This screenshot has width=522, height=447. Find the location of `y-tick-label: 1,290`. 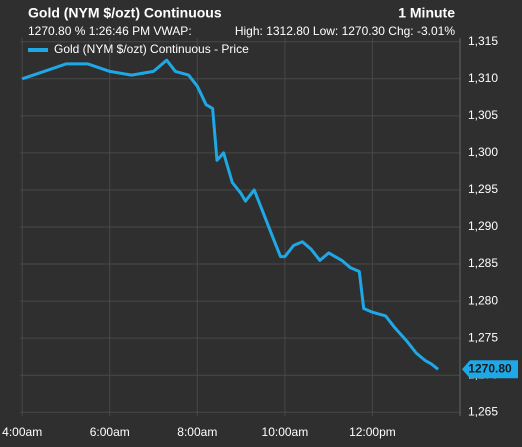

y-tick-label: 1,290 is located at coordinates (483, 226).